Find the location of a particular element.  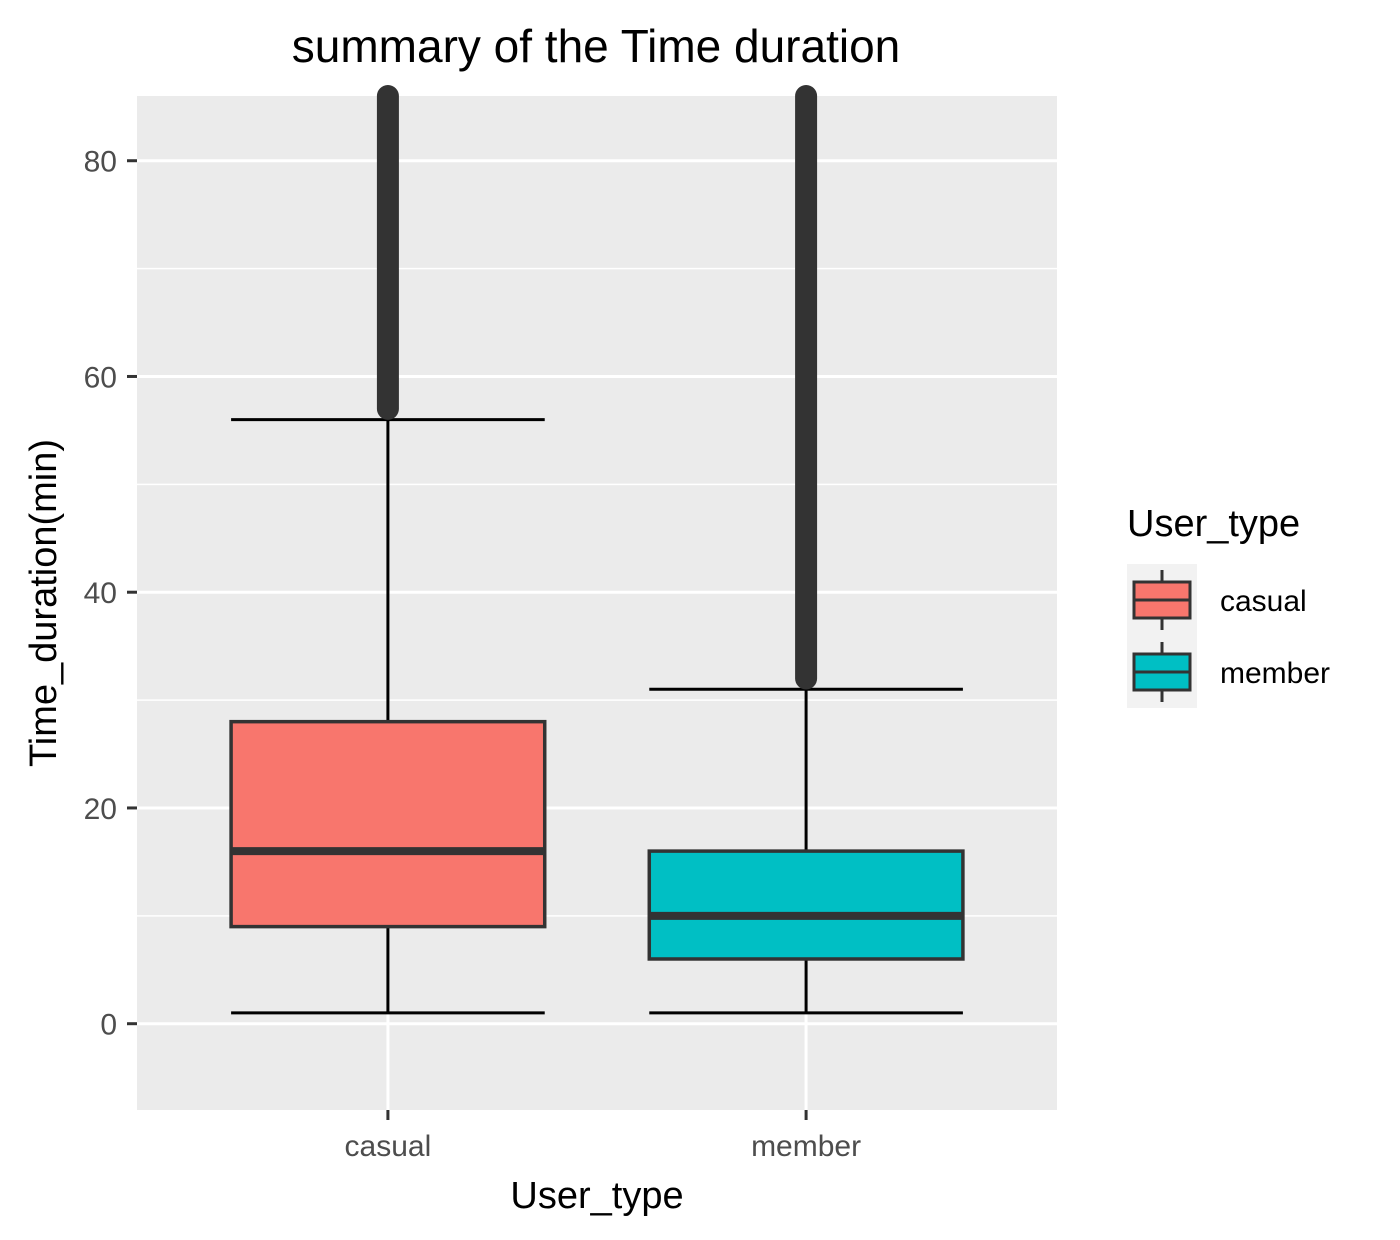

chart-title: summary of the Time duration is located at coordinates (596, 46).